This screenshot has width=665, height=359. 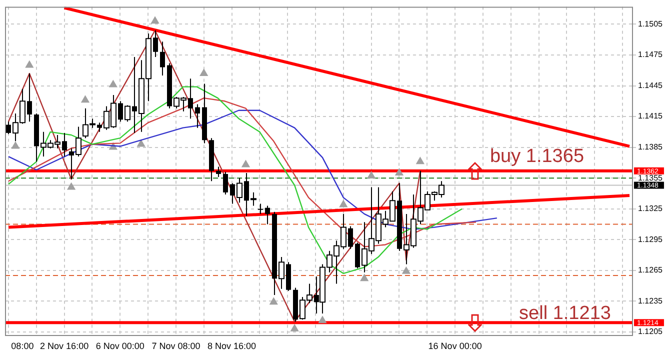 What do you see at coordinates (455, 345) in the screenshot?
I see `x-tick-label: 16 Nov 00:00` at bounding box center [455, 345].